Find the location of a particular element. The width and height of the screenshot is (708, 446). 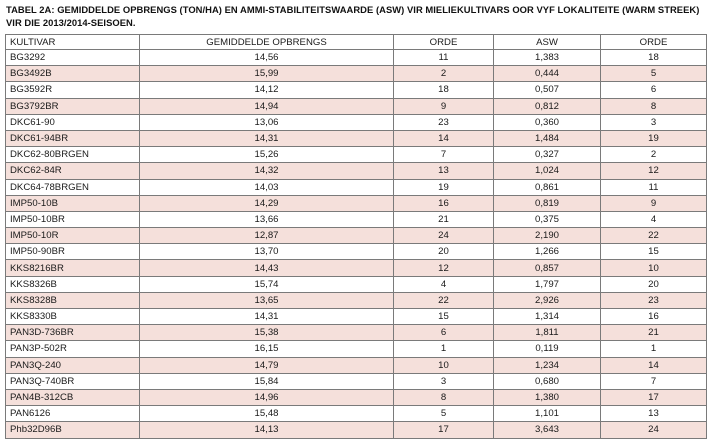

cell-asw: 1,383 is located at coordinates (547, 57).